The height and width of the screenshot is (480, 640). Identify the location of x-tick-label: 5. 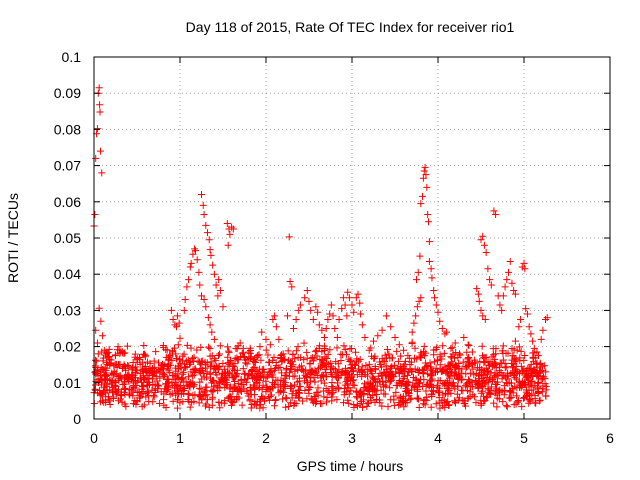
(524, 438).